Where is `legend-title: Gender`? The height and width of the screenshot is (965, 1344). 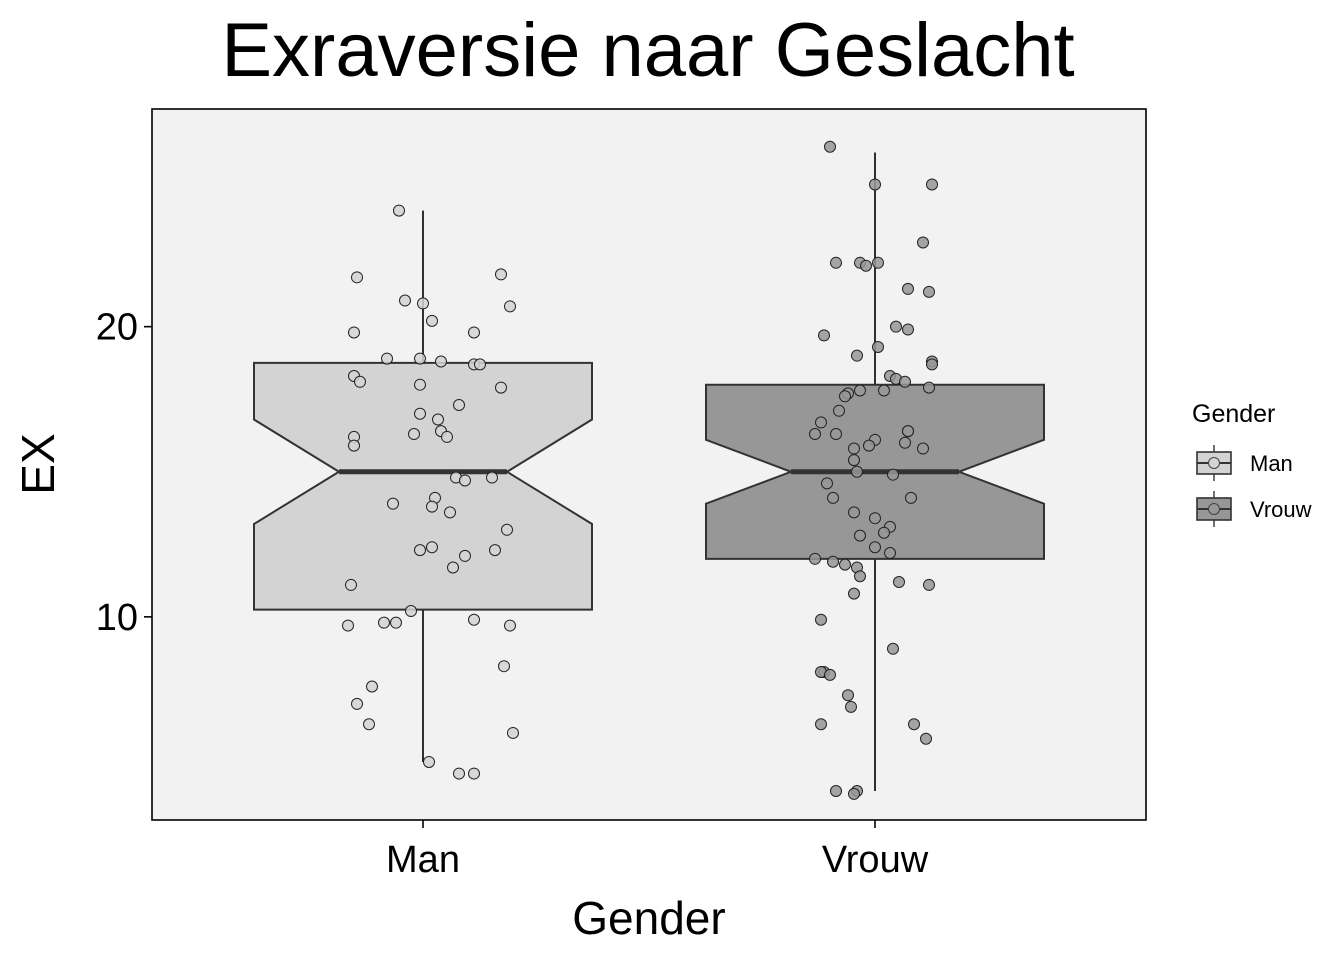 legend-title: Gender is located at coordinates (1233, 414).